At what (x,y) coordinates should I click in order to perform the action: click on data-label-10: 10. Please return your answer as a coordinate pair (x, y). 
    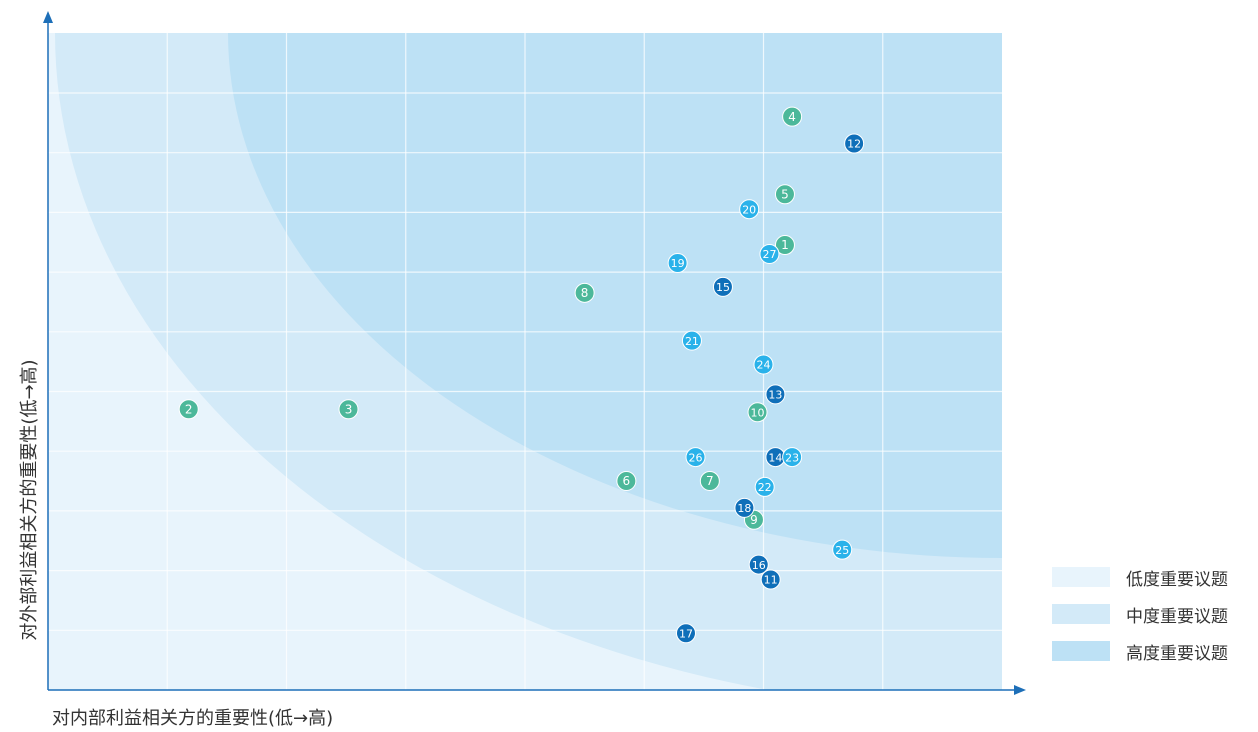
    Looking at the image, I should click on (758, 412).